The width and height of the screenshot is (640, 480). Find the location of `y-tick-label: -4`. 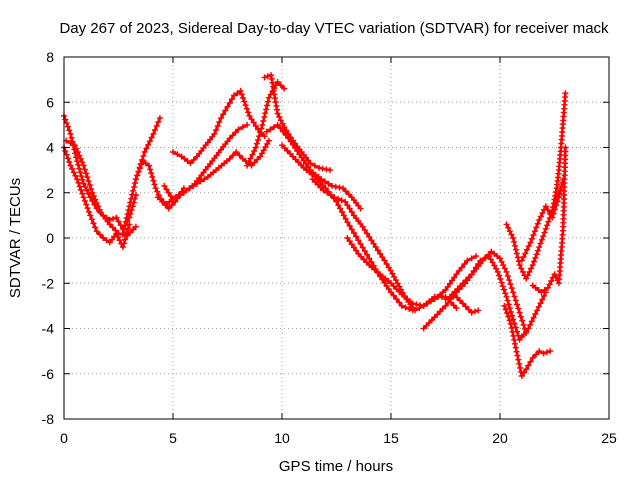

y-tick-label: -4 is located at coordinates (48, 329).